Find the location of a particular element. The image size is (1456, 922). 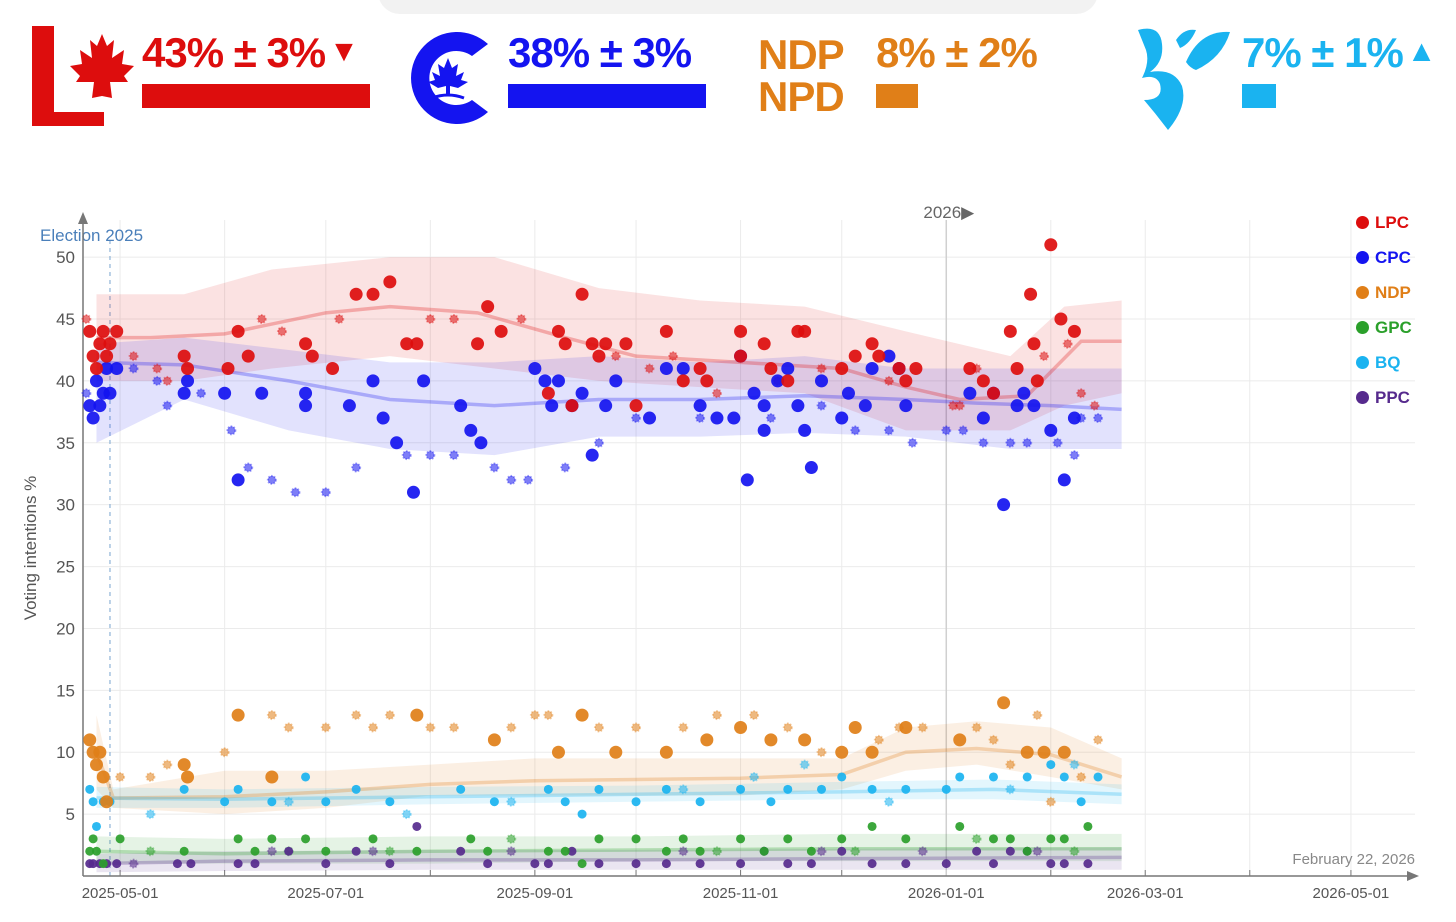

legend-item-gpc: GPC is located at coordinates (1396, 327).